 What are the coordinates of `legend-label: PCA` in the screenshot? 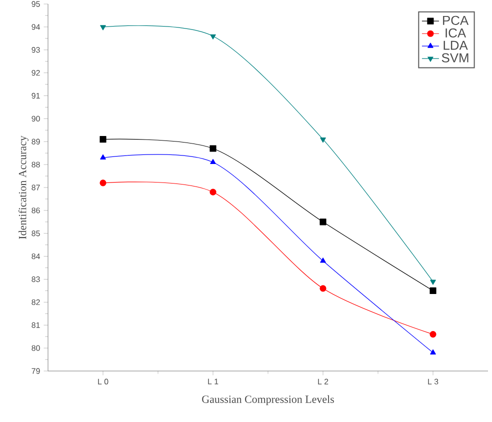 It's located at (456, 20).